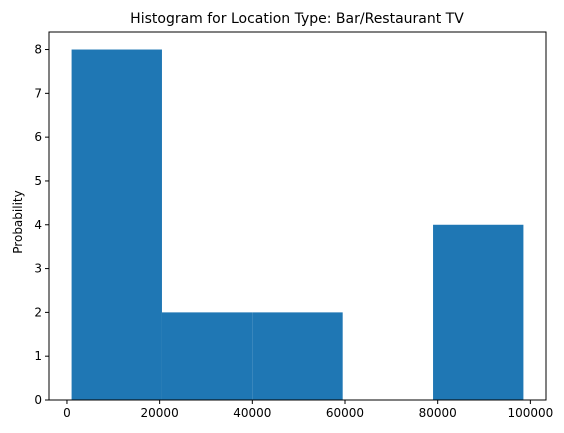  I want to click on y-tick-label: 2, so click(38, 312).